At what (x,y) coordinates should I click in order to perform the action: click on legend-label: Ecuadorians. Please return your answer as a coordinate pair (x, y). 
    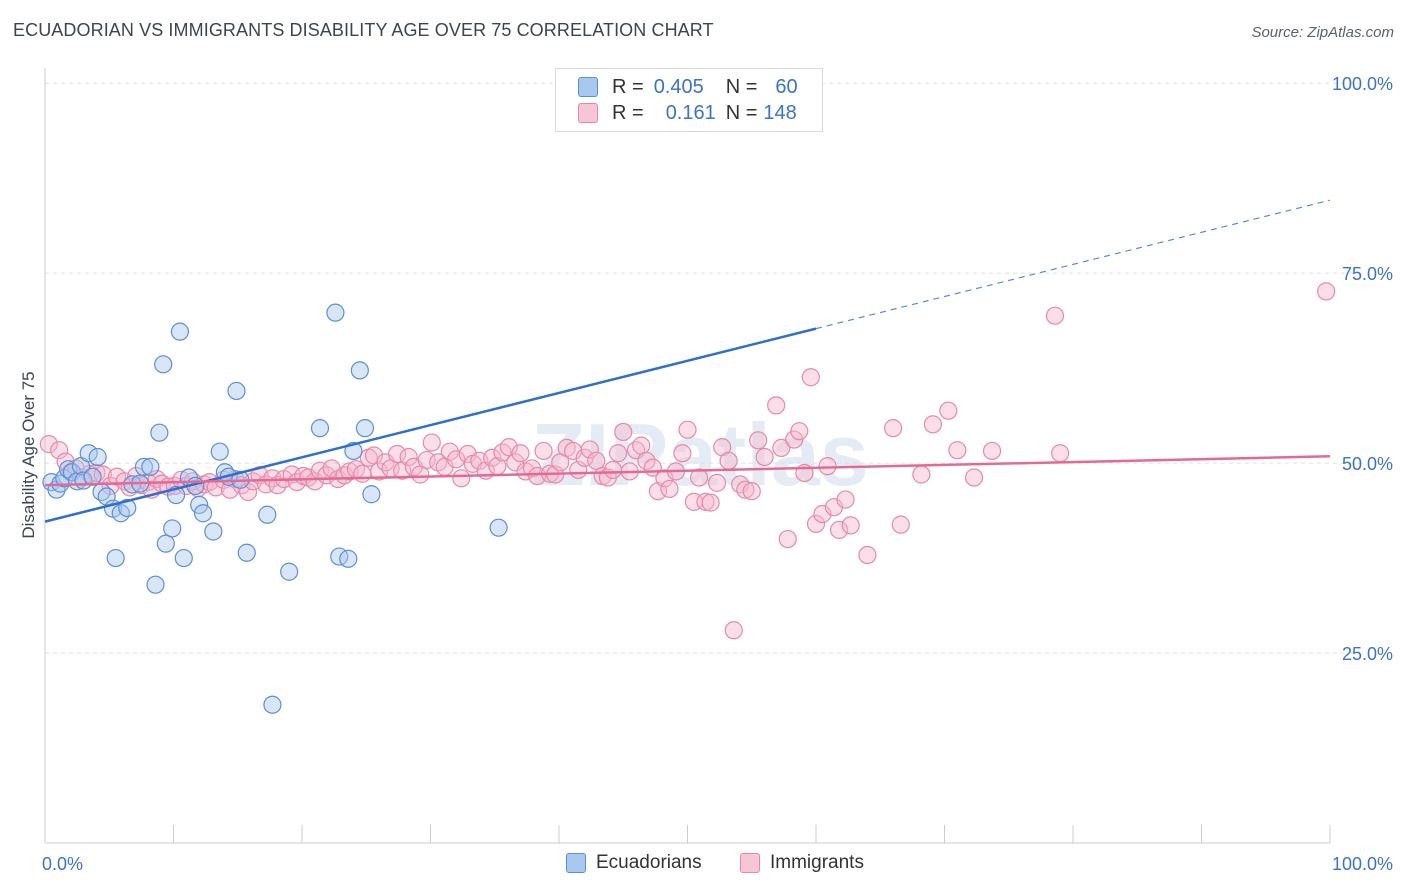
    Looking at the image, I should click on (649, 862).